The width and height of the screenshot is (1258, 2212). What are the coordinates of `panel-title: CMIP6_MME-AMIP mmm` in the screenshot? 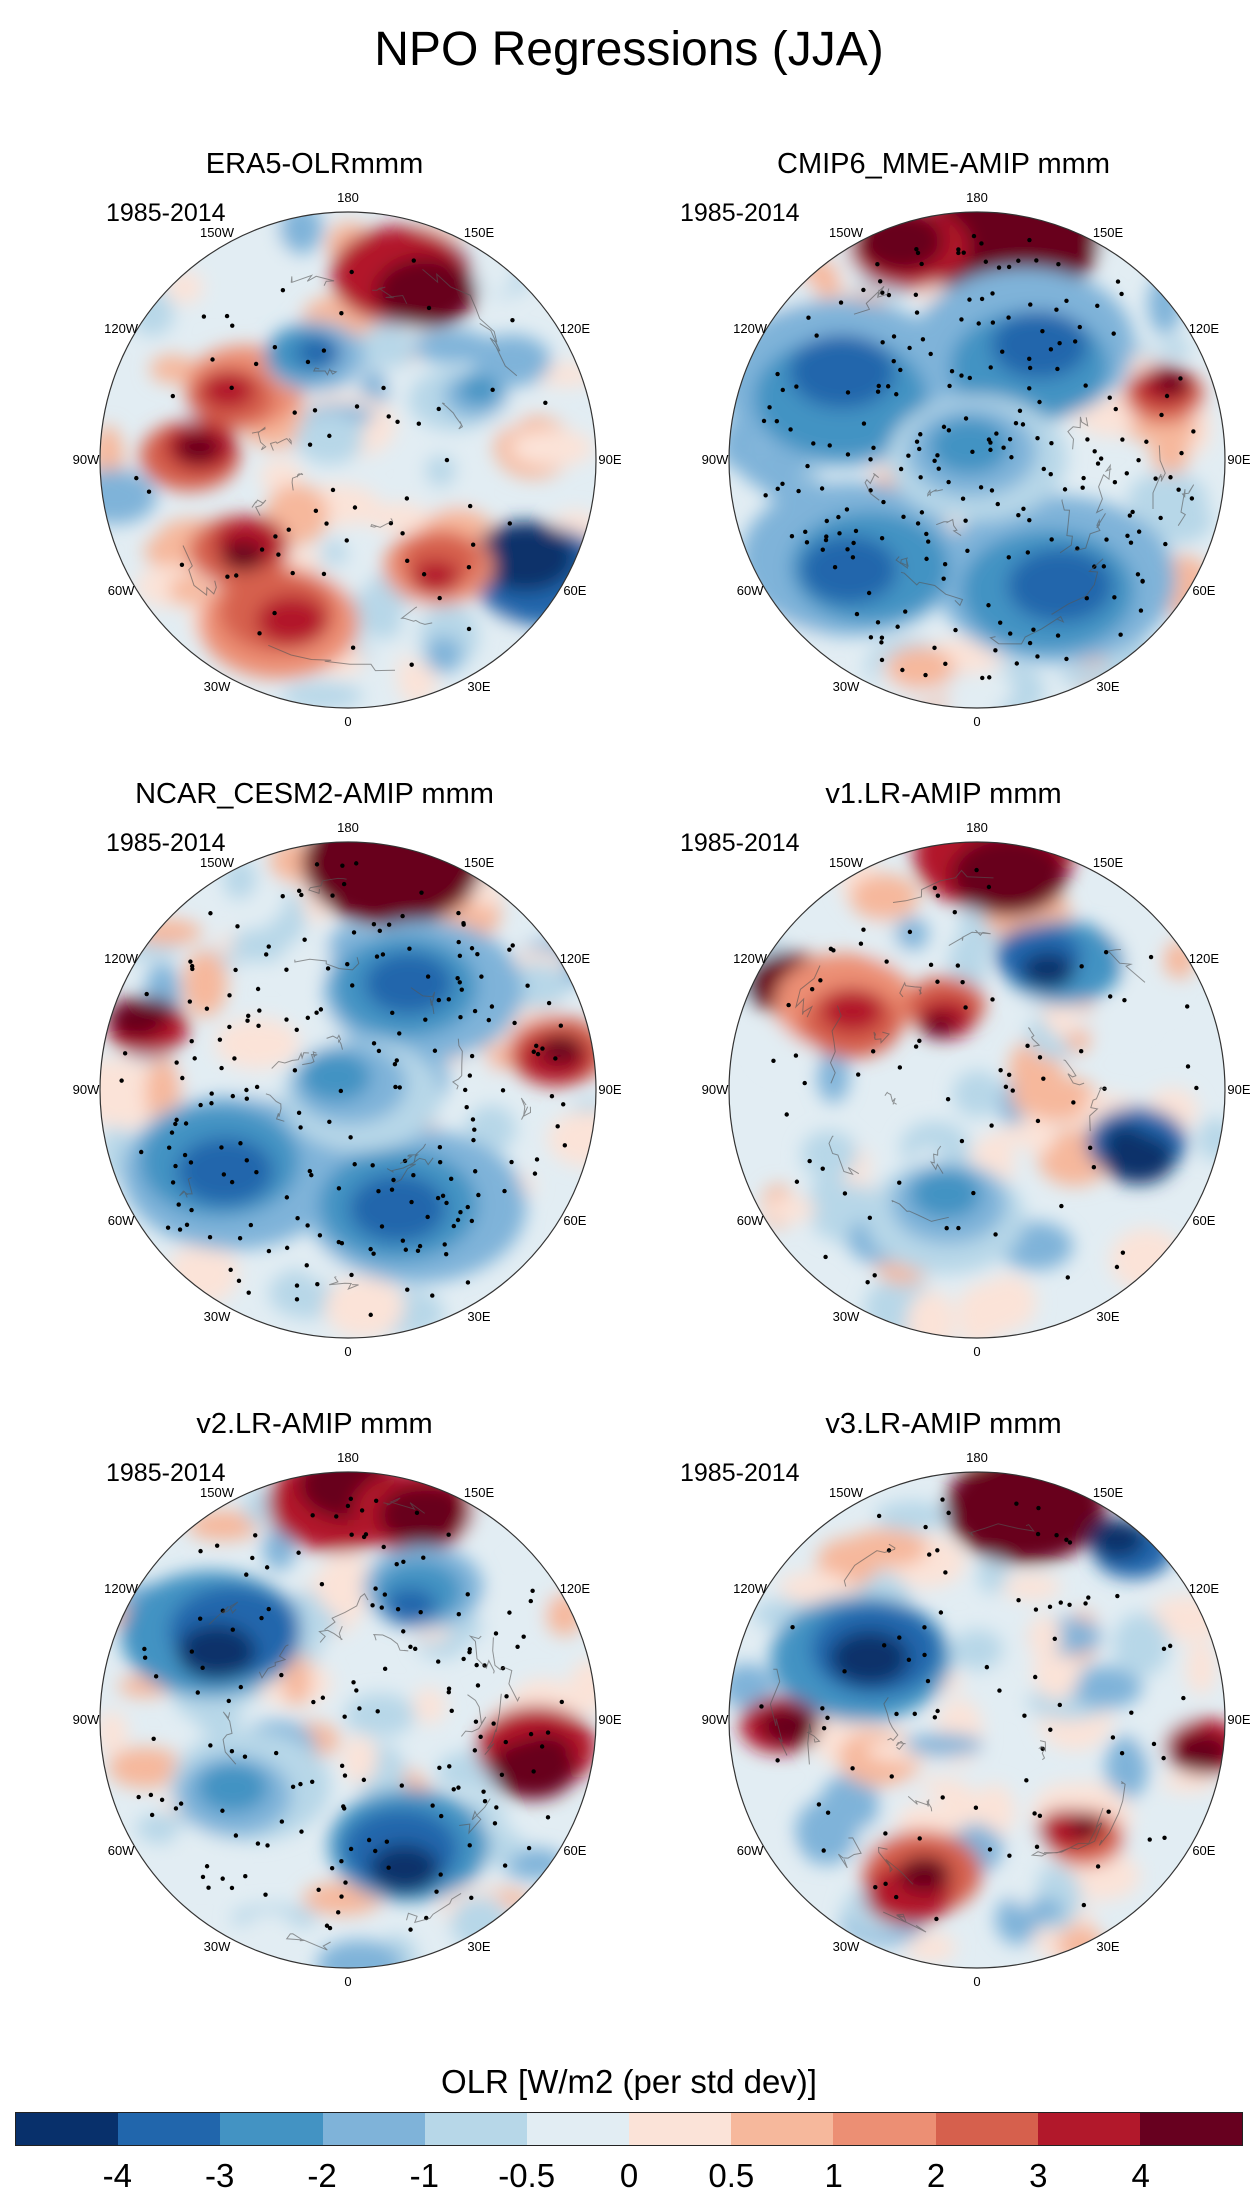 It's located at (943, 164).